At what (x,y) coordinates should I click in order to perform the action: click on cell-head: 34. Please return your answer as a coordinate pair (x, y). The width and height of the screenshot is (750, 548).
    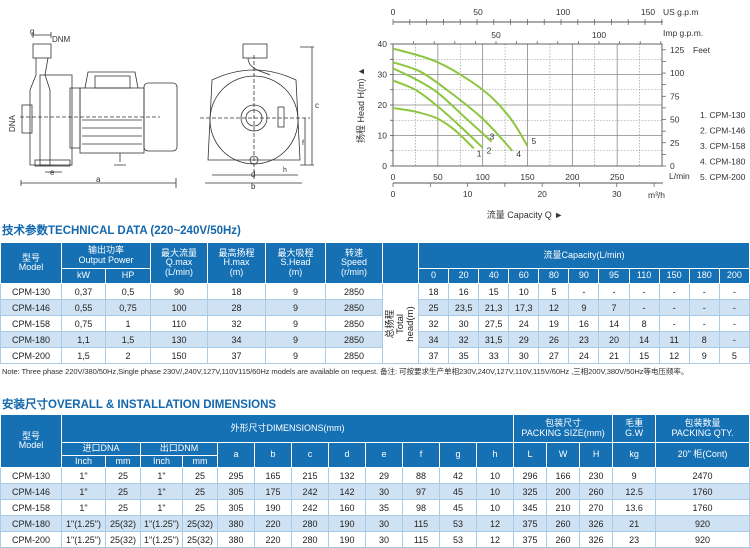
    Looking at the image, I should click on (433, 339).